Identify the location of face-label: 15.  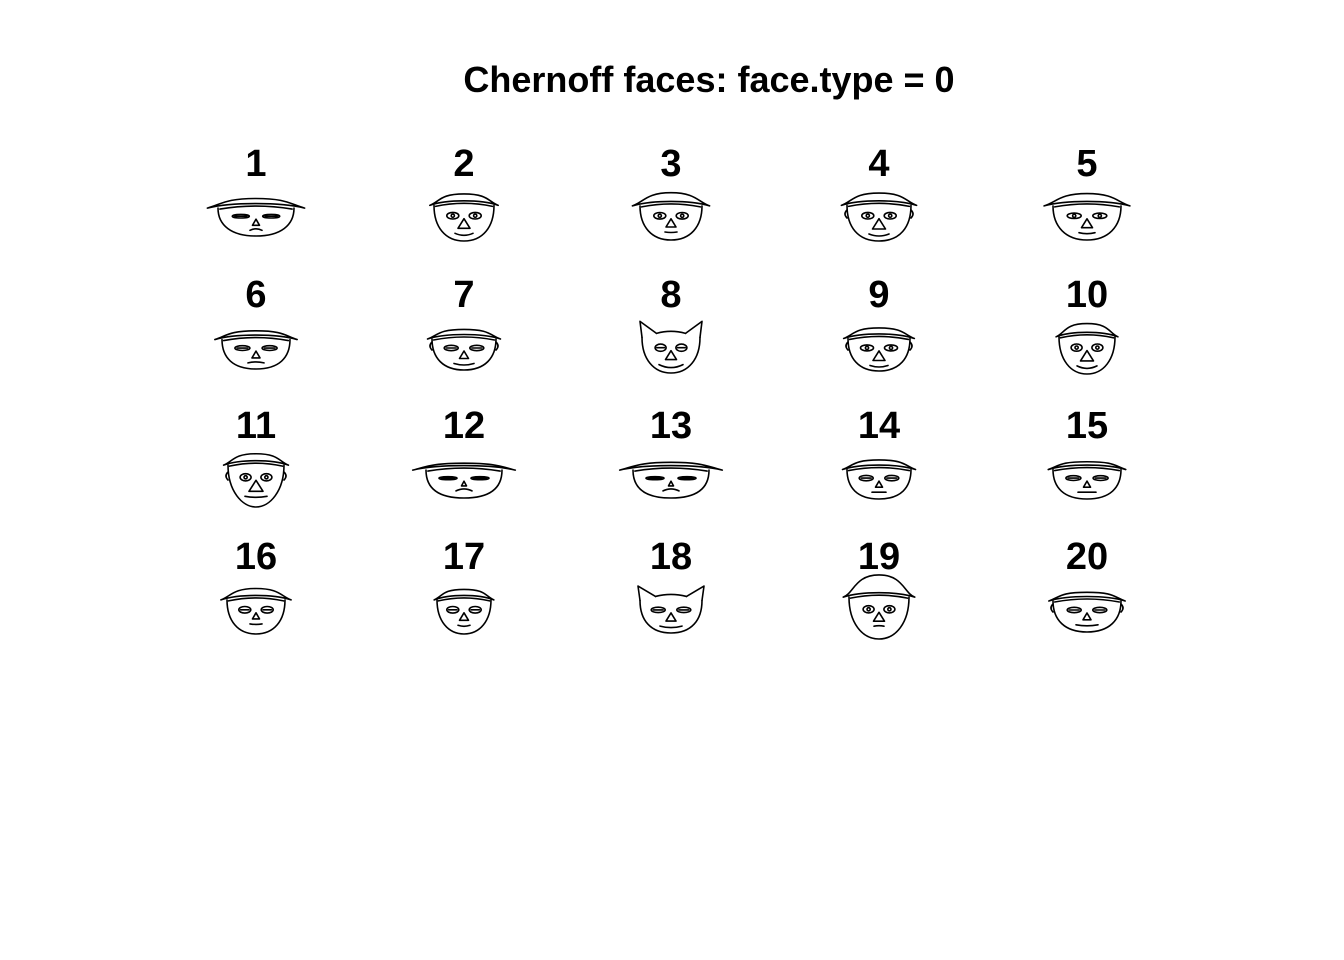
(1087, 426).